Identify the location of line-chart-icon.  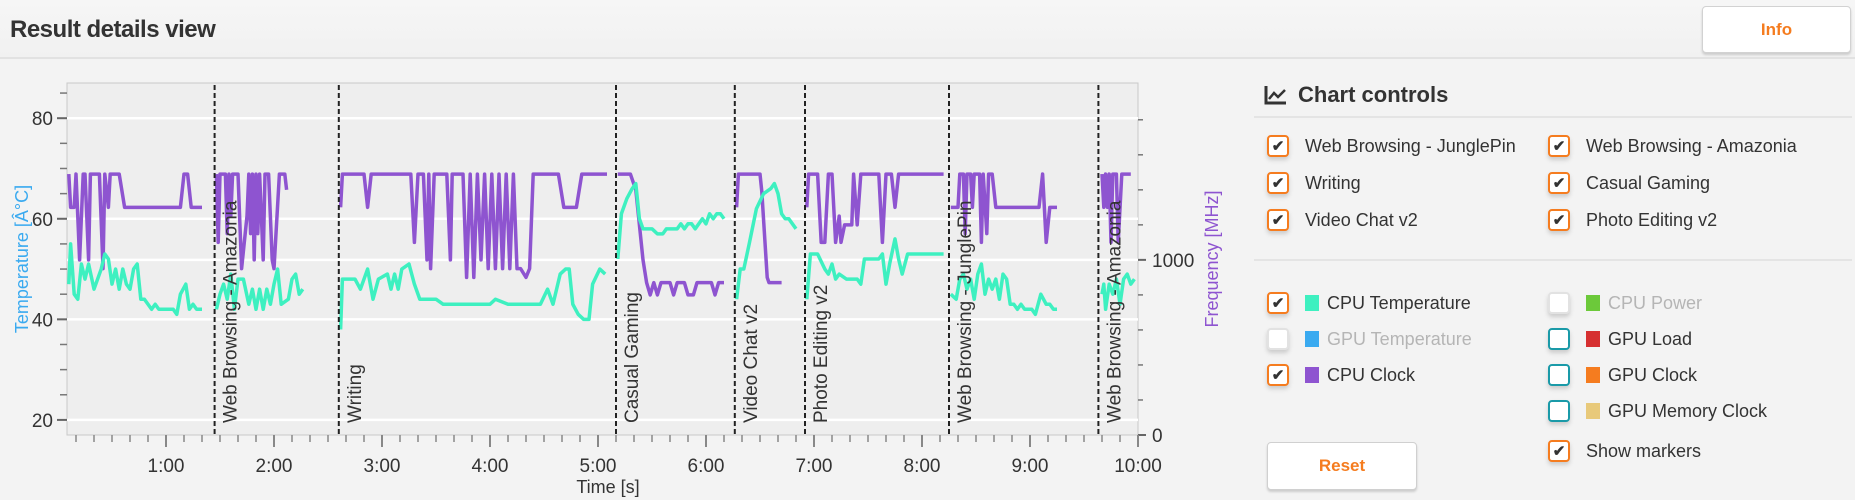
(1275, 95).